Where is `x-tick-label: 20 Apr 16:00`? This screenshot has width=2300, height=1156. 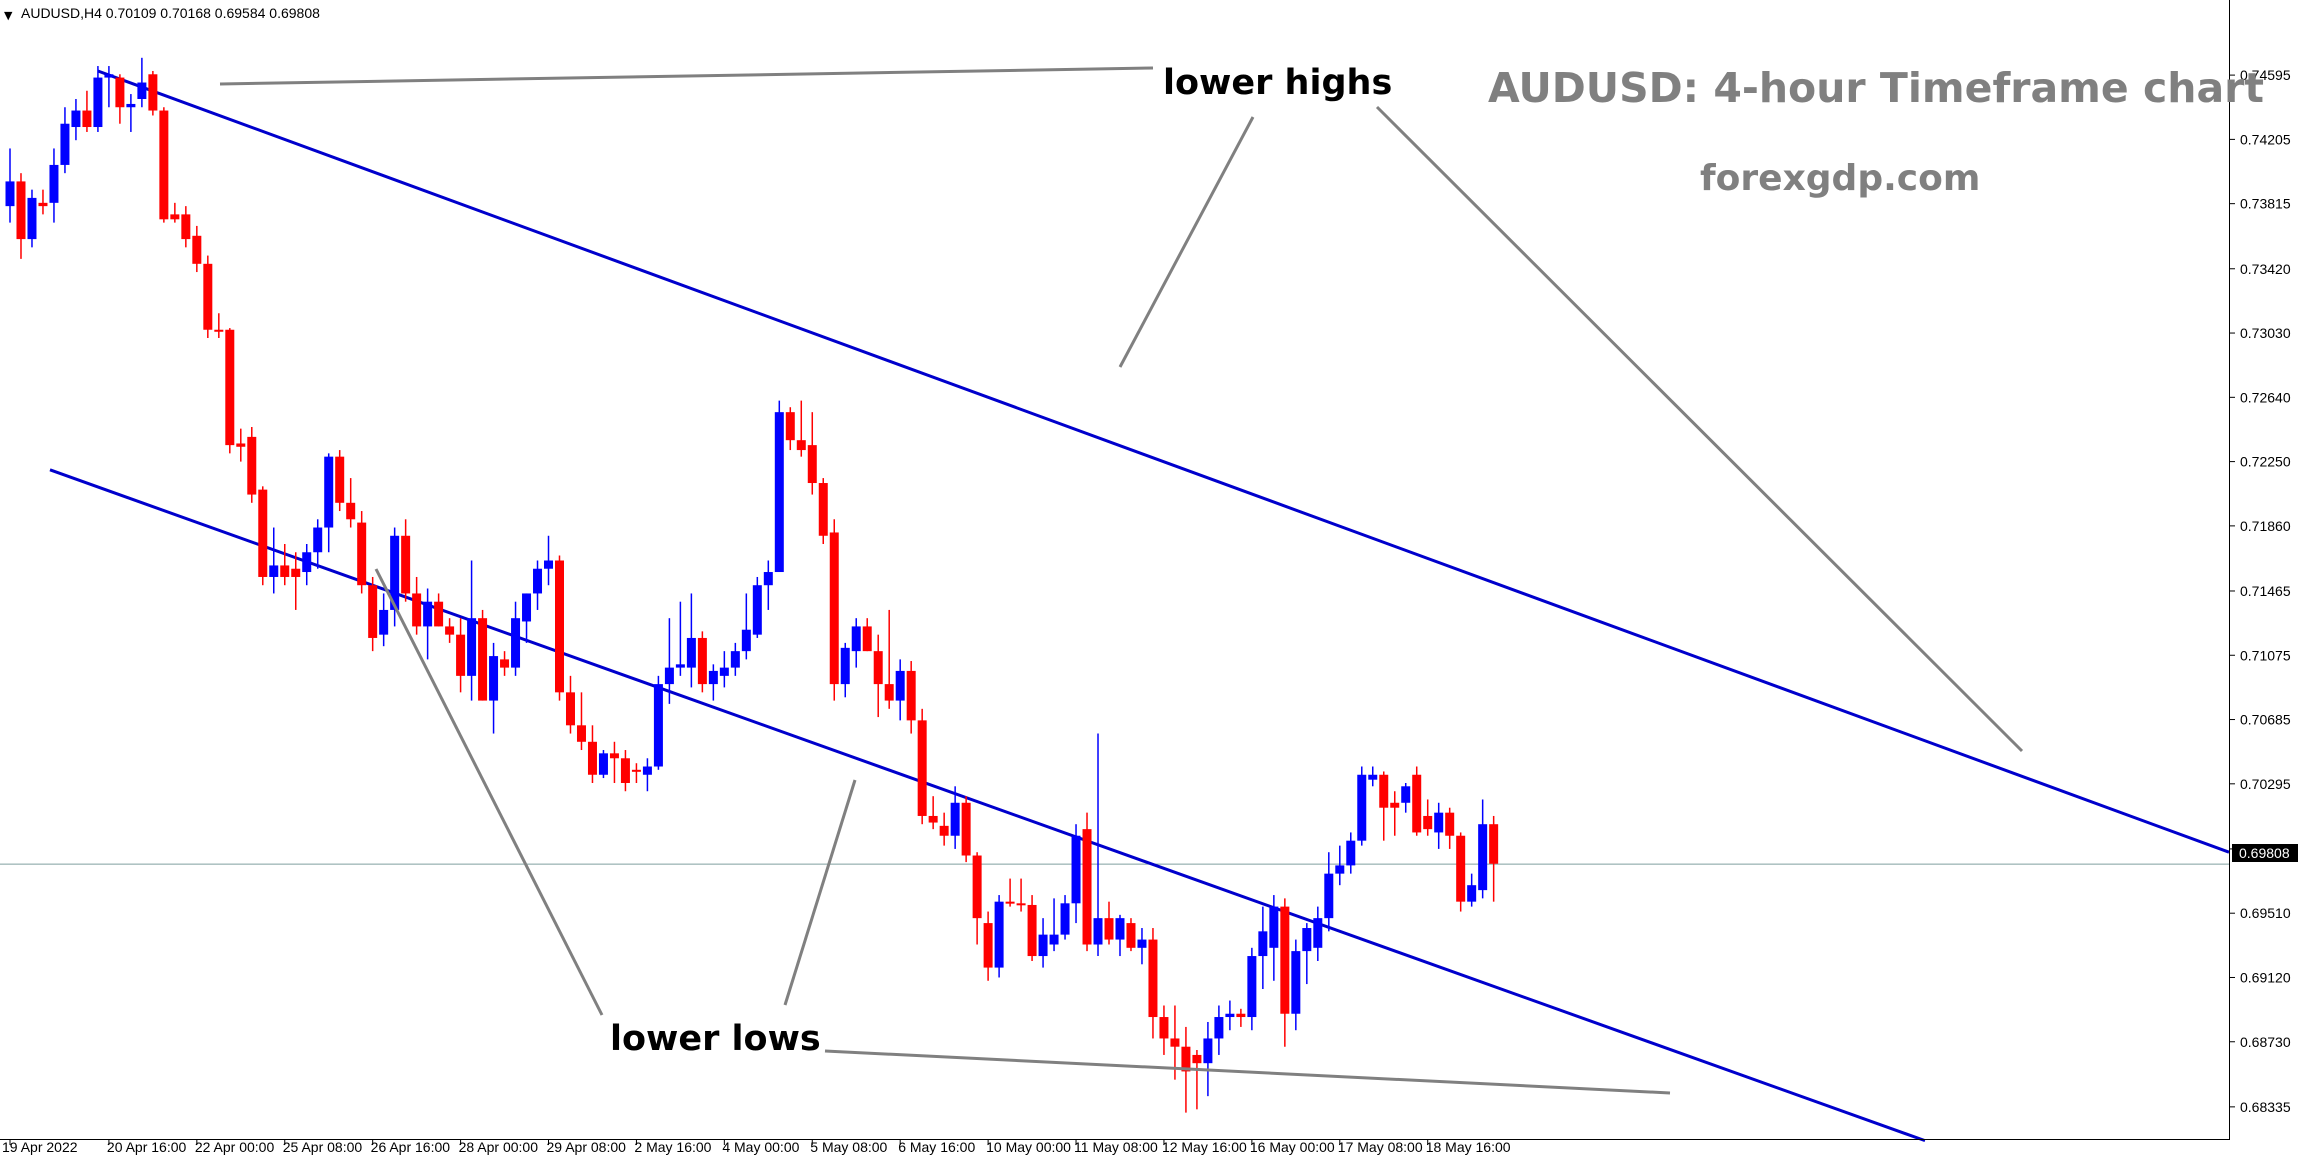
x-tick-label: 20 Apr 16:00 is located at coordinates (147, 1147).